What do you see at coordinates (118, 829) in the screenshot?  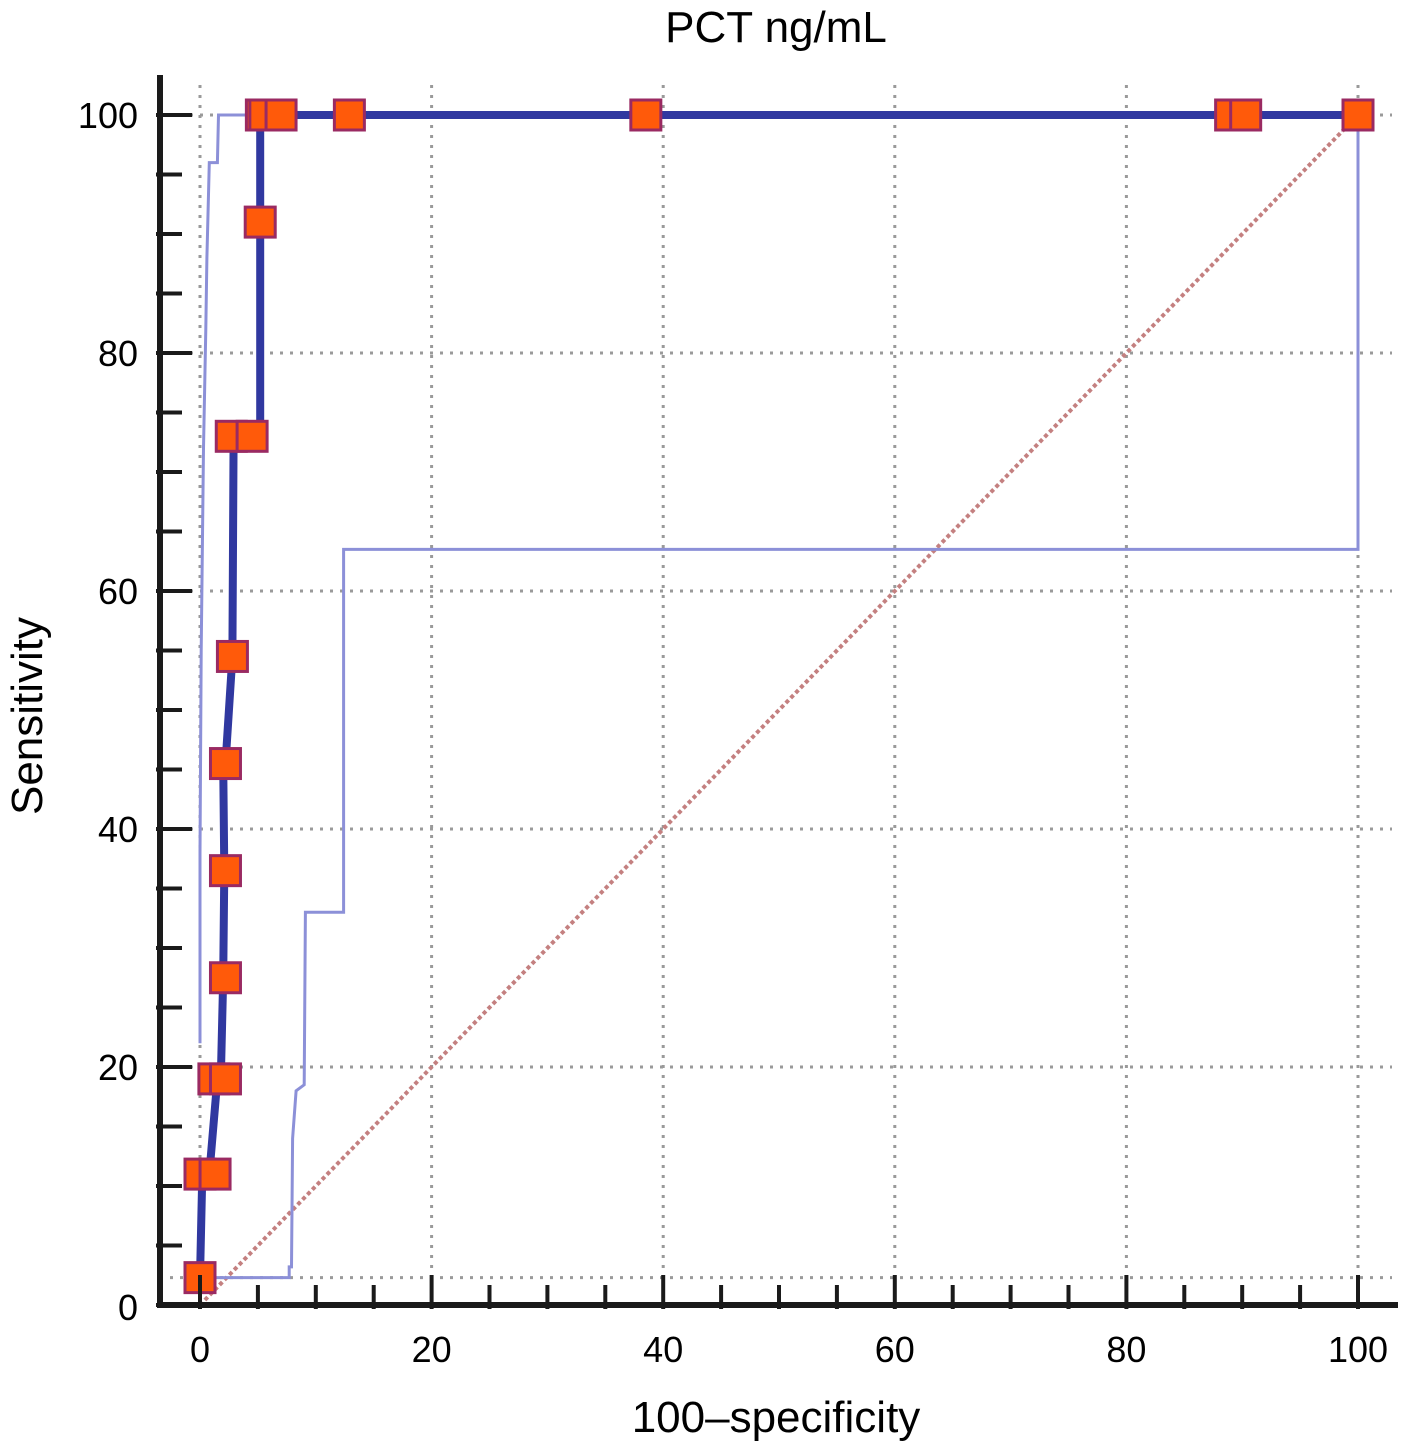 I see `y-tick-label: 40` at bounding box center [118, 829].